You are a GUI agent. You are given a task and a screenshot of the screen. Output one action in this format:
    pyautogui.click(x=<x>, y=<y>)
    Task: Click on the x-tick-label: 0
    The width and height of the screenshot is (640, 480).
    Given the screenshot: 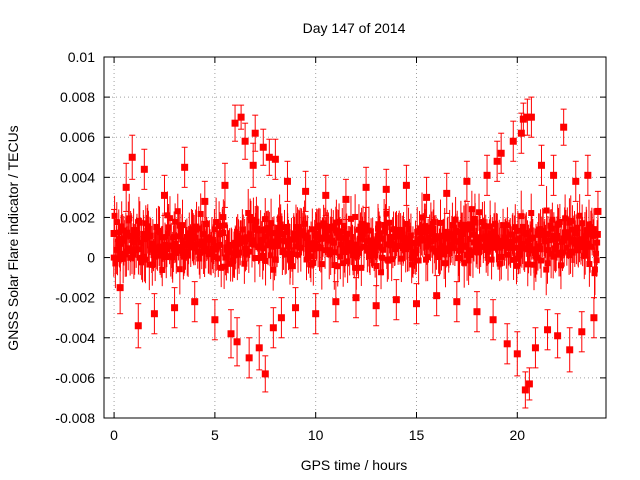 What is the action you would take?
    pyautogui.click(x=114, y=435)
    